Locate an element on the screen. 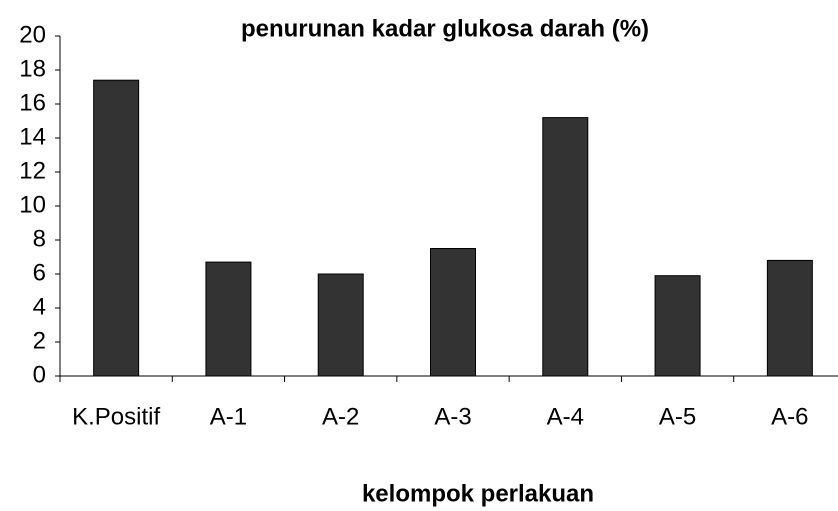 The height and width of the screenshot is (511, 838). y-tick-label: 8 is located at coordinates (39, 238).